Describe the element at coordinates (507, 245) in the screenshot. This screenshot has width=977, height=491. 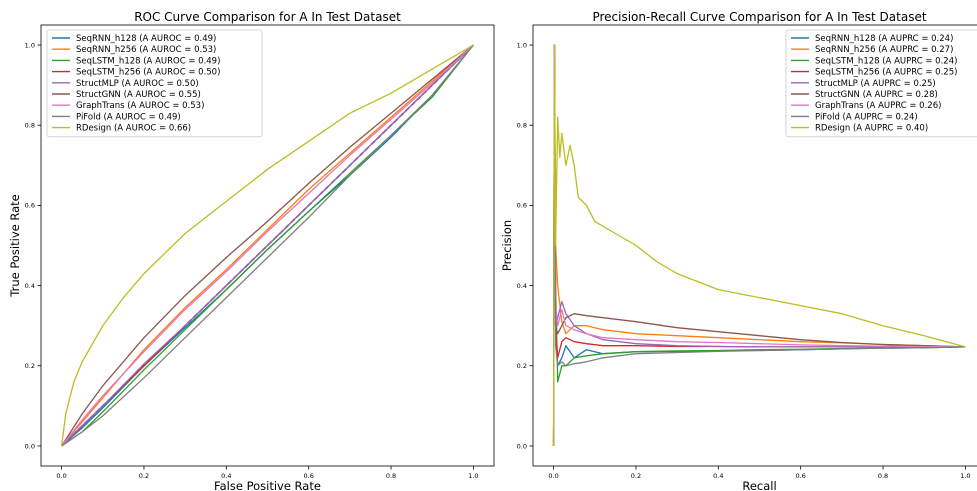
I see `y-axis-label: Precision` at that location.